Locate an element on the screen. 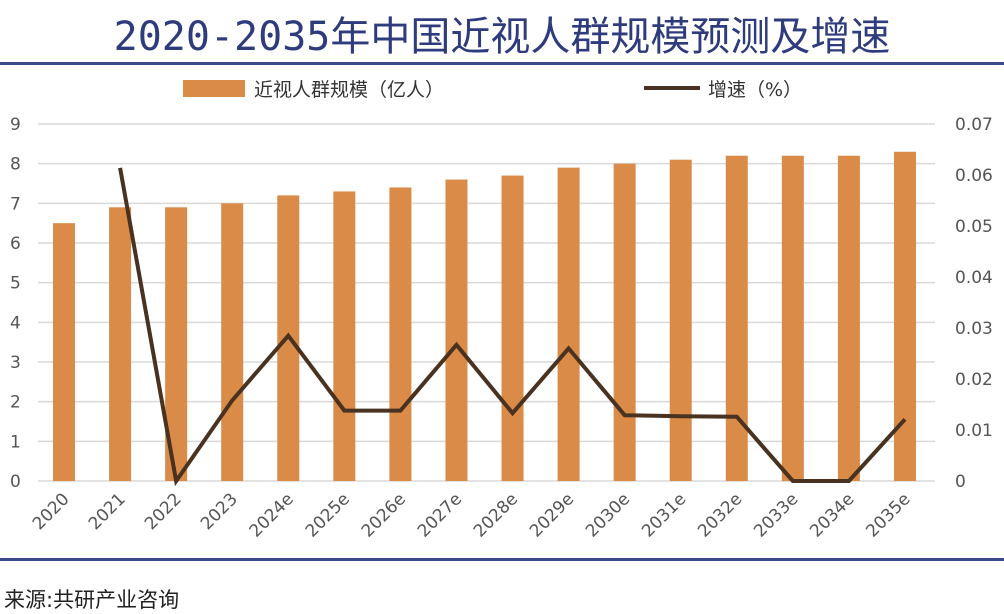 The width and height of the screenshot is (1004, 614). x-axis-tick-label: 2024e is located at coordinates (272, 515).